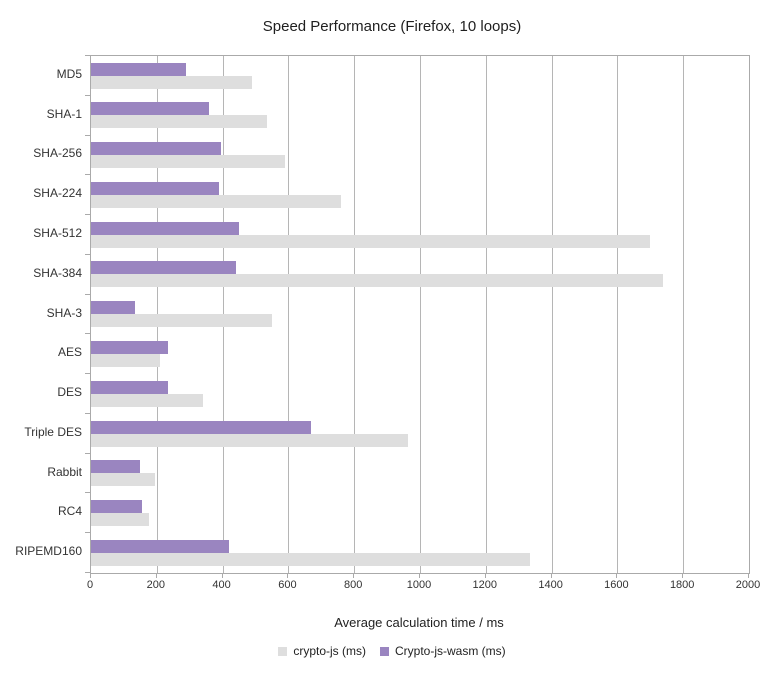  Describe the element at coordinates (748, 585) in the screenshot. I see `x-tick-label-2000: 2000` at that location.